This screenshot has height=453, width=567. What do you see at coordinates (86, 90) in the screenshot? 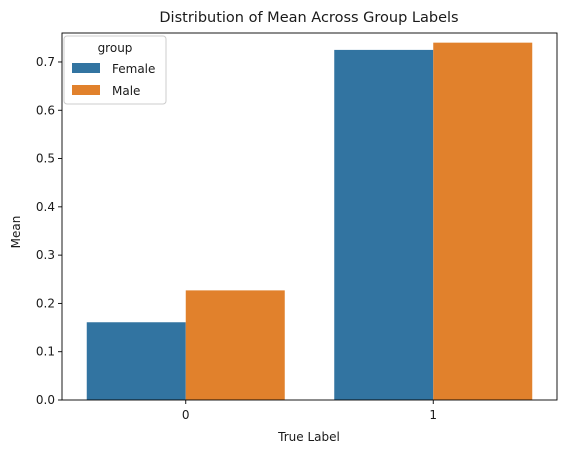
I see `legend-swatch-male` at bounding box center [86, 90].